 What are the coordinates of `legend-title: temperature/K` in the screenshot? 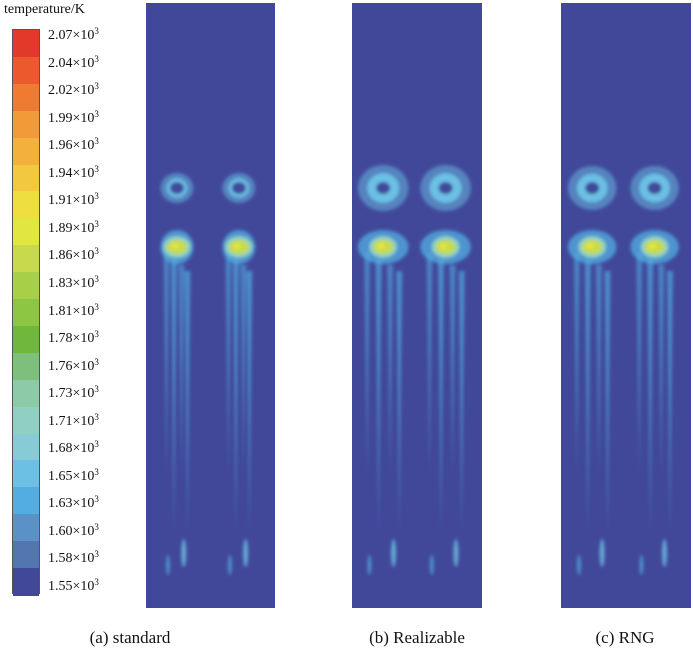 It's located at (44, 9).